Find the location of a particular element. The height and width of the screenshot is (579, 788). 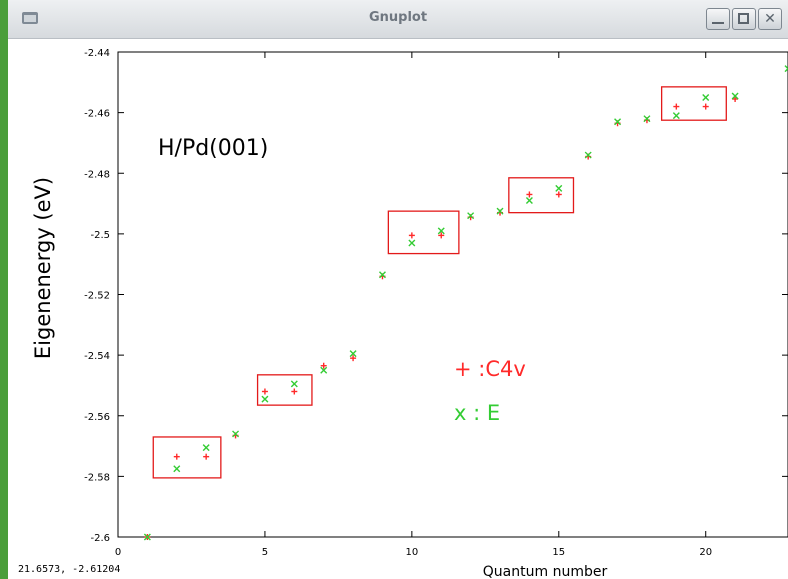

y-tick-label: -2.6 is located at coordinates (100, 538).